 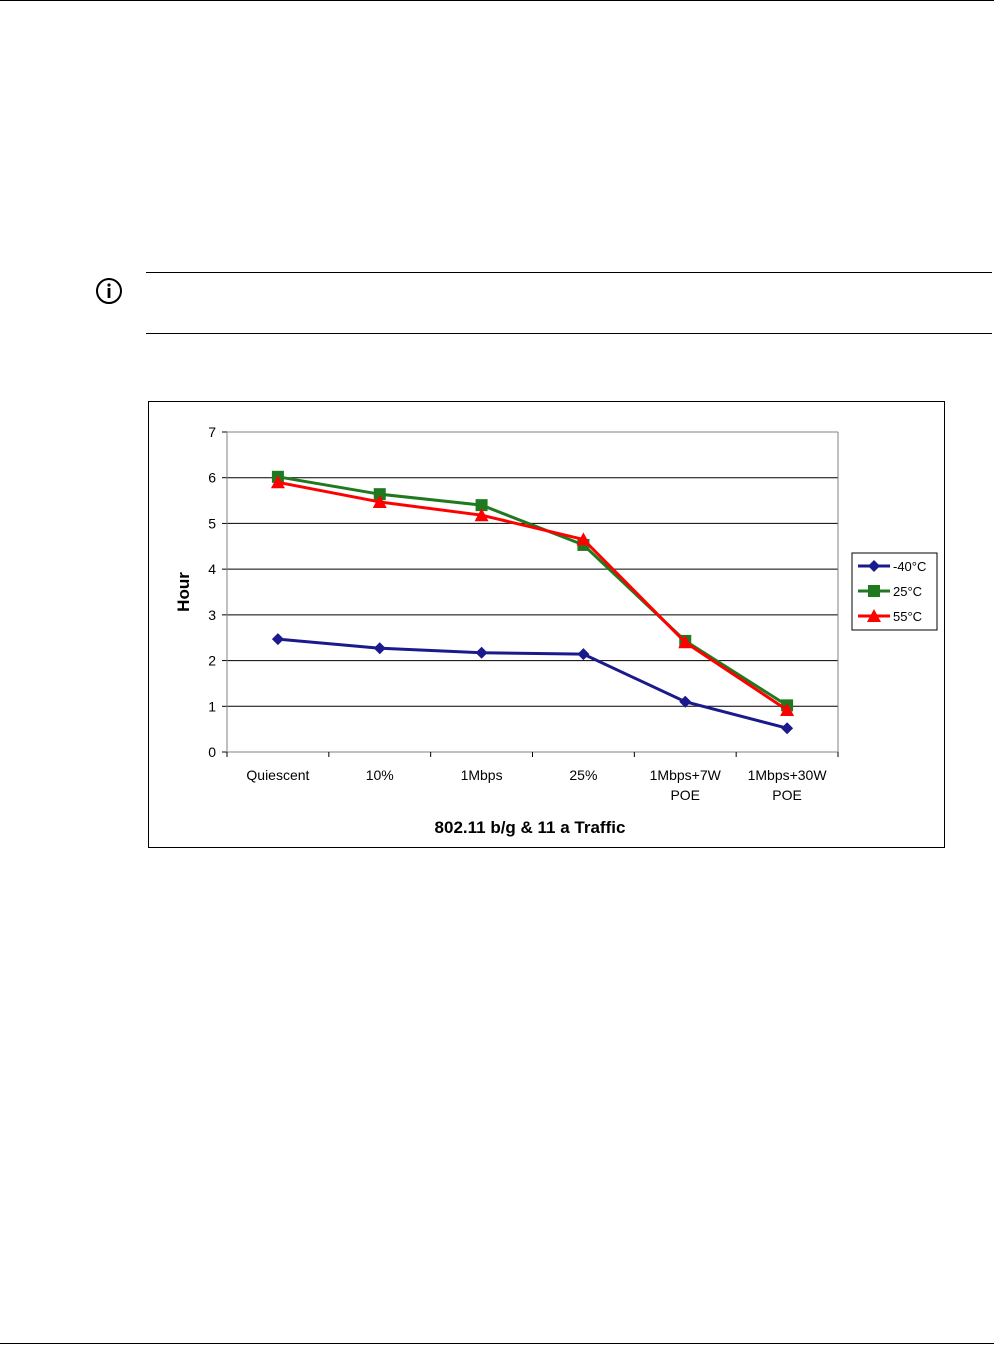 I want to click on page-top-rule, so click(x=497, y=0).